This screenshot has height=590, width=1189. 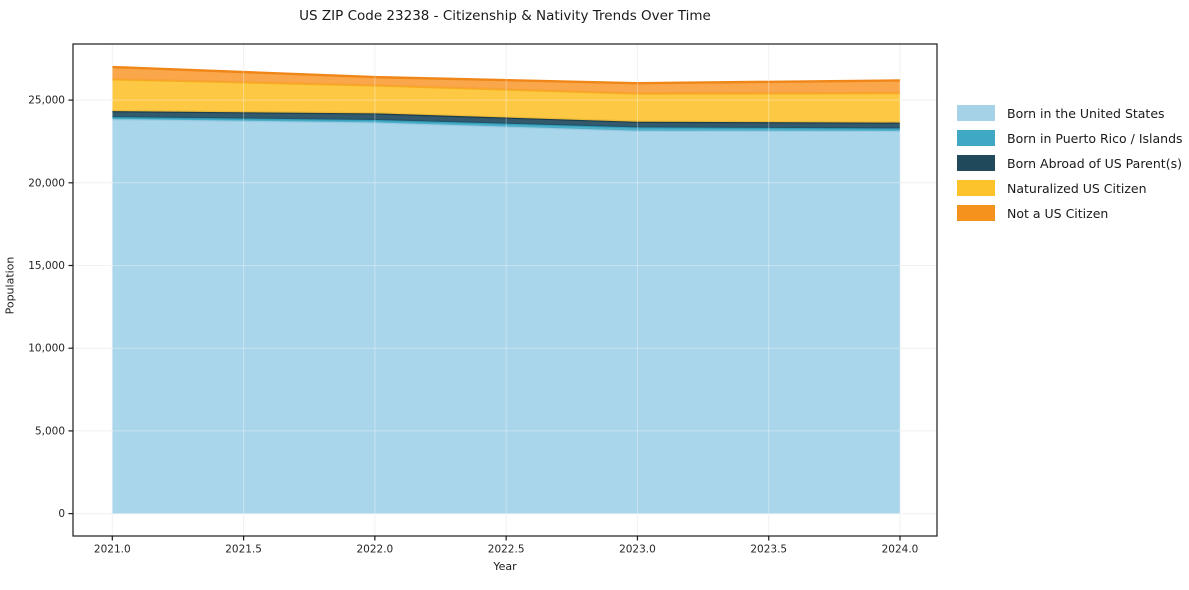 What do you see at coordinates (1077, 188) in the screenshot?
I see `legend-label: Naturalized US Citizen` at bounding box center [1077, 188].